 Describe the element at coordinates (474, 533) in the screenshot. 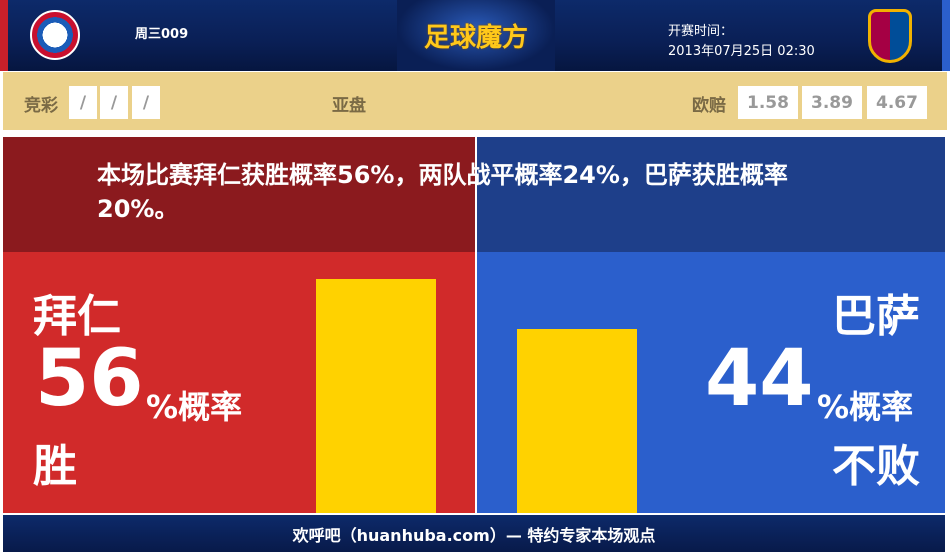

I see `footer: 欢呼吧（huanhuba.com）— 特约专家本场观点` at that location.